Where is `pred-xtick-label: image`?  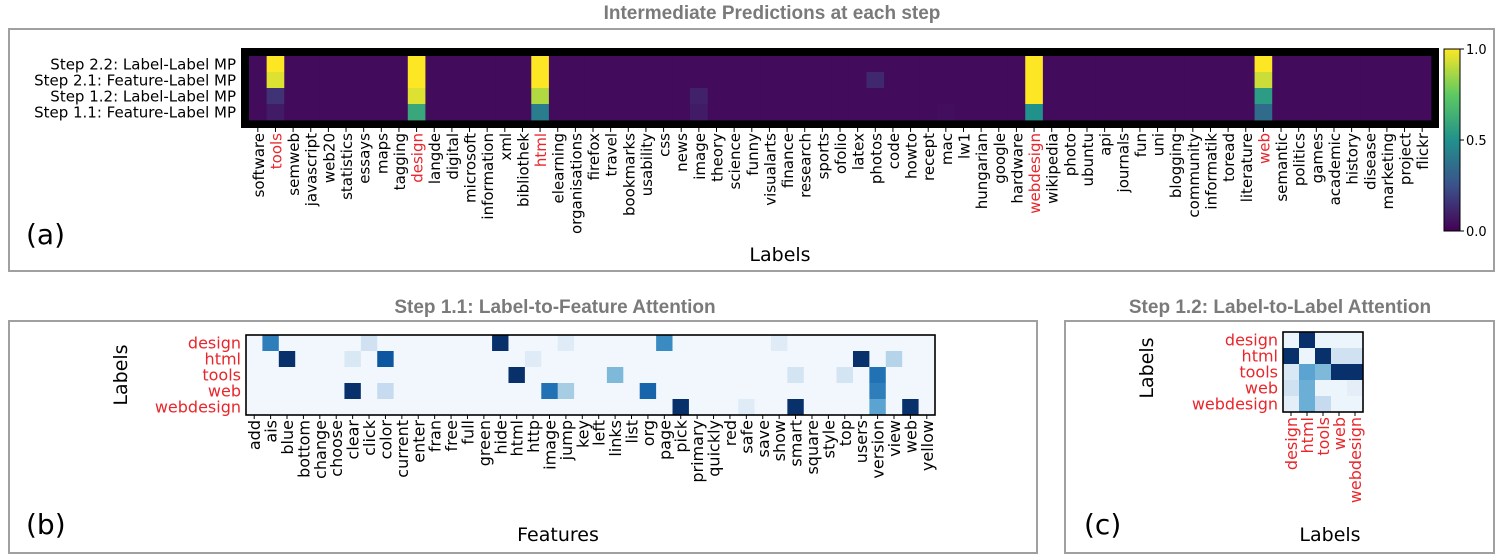 pred-xtick-label: image is located at coordinates (700, 156).